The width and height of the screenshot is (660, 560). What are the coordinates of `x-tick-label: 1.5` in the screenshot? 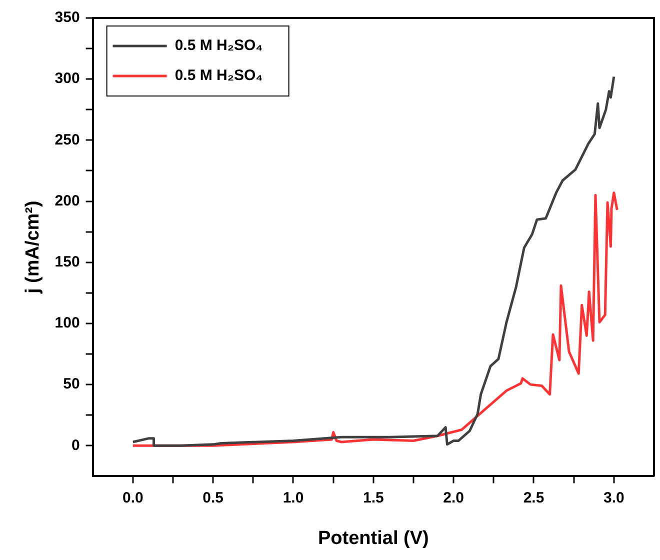 It's located at (373, 497).